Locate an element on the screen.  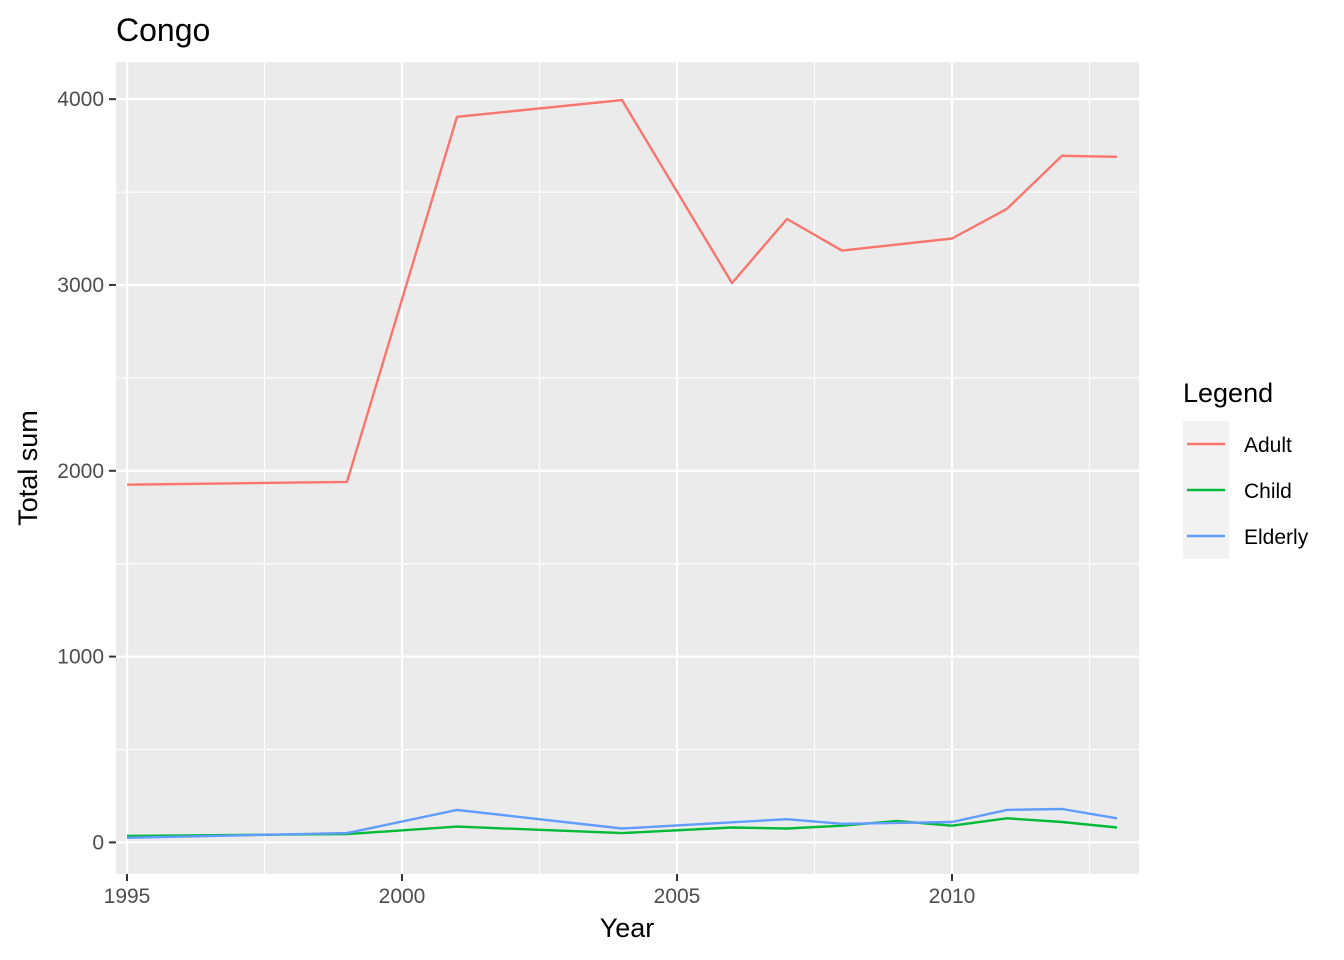
y-tick-label: 4000 is located at coordinates (80, 99).